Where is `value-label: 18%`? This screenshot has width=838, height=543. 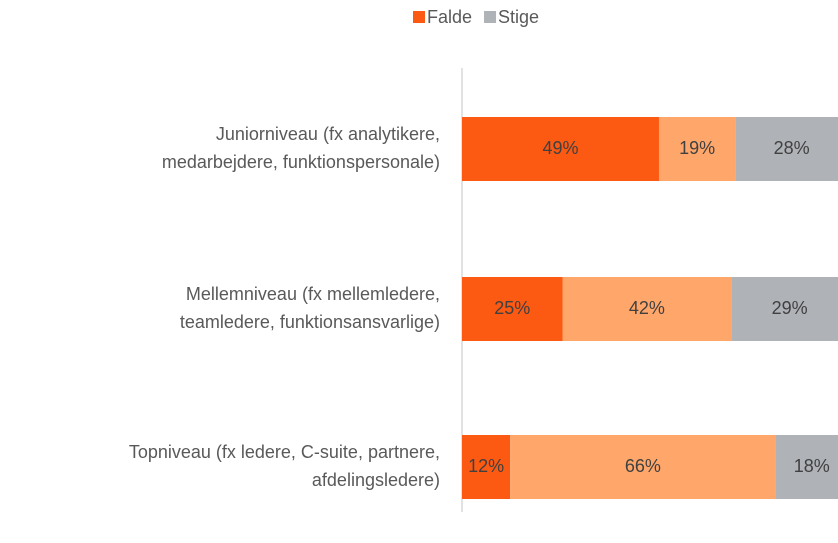 value-label: 18% is located at coordinates (812, 466).